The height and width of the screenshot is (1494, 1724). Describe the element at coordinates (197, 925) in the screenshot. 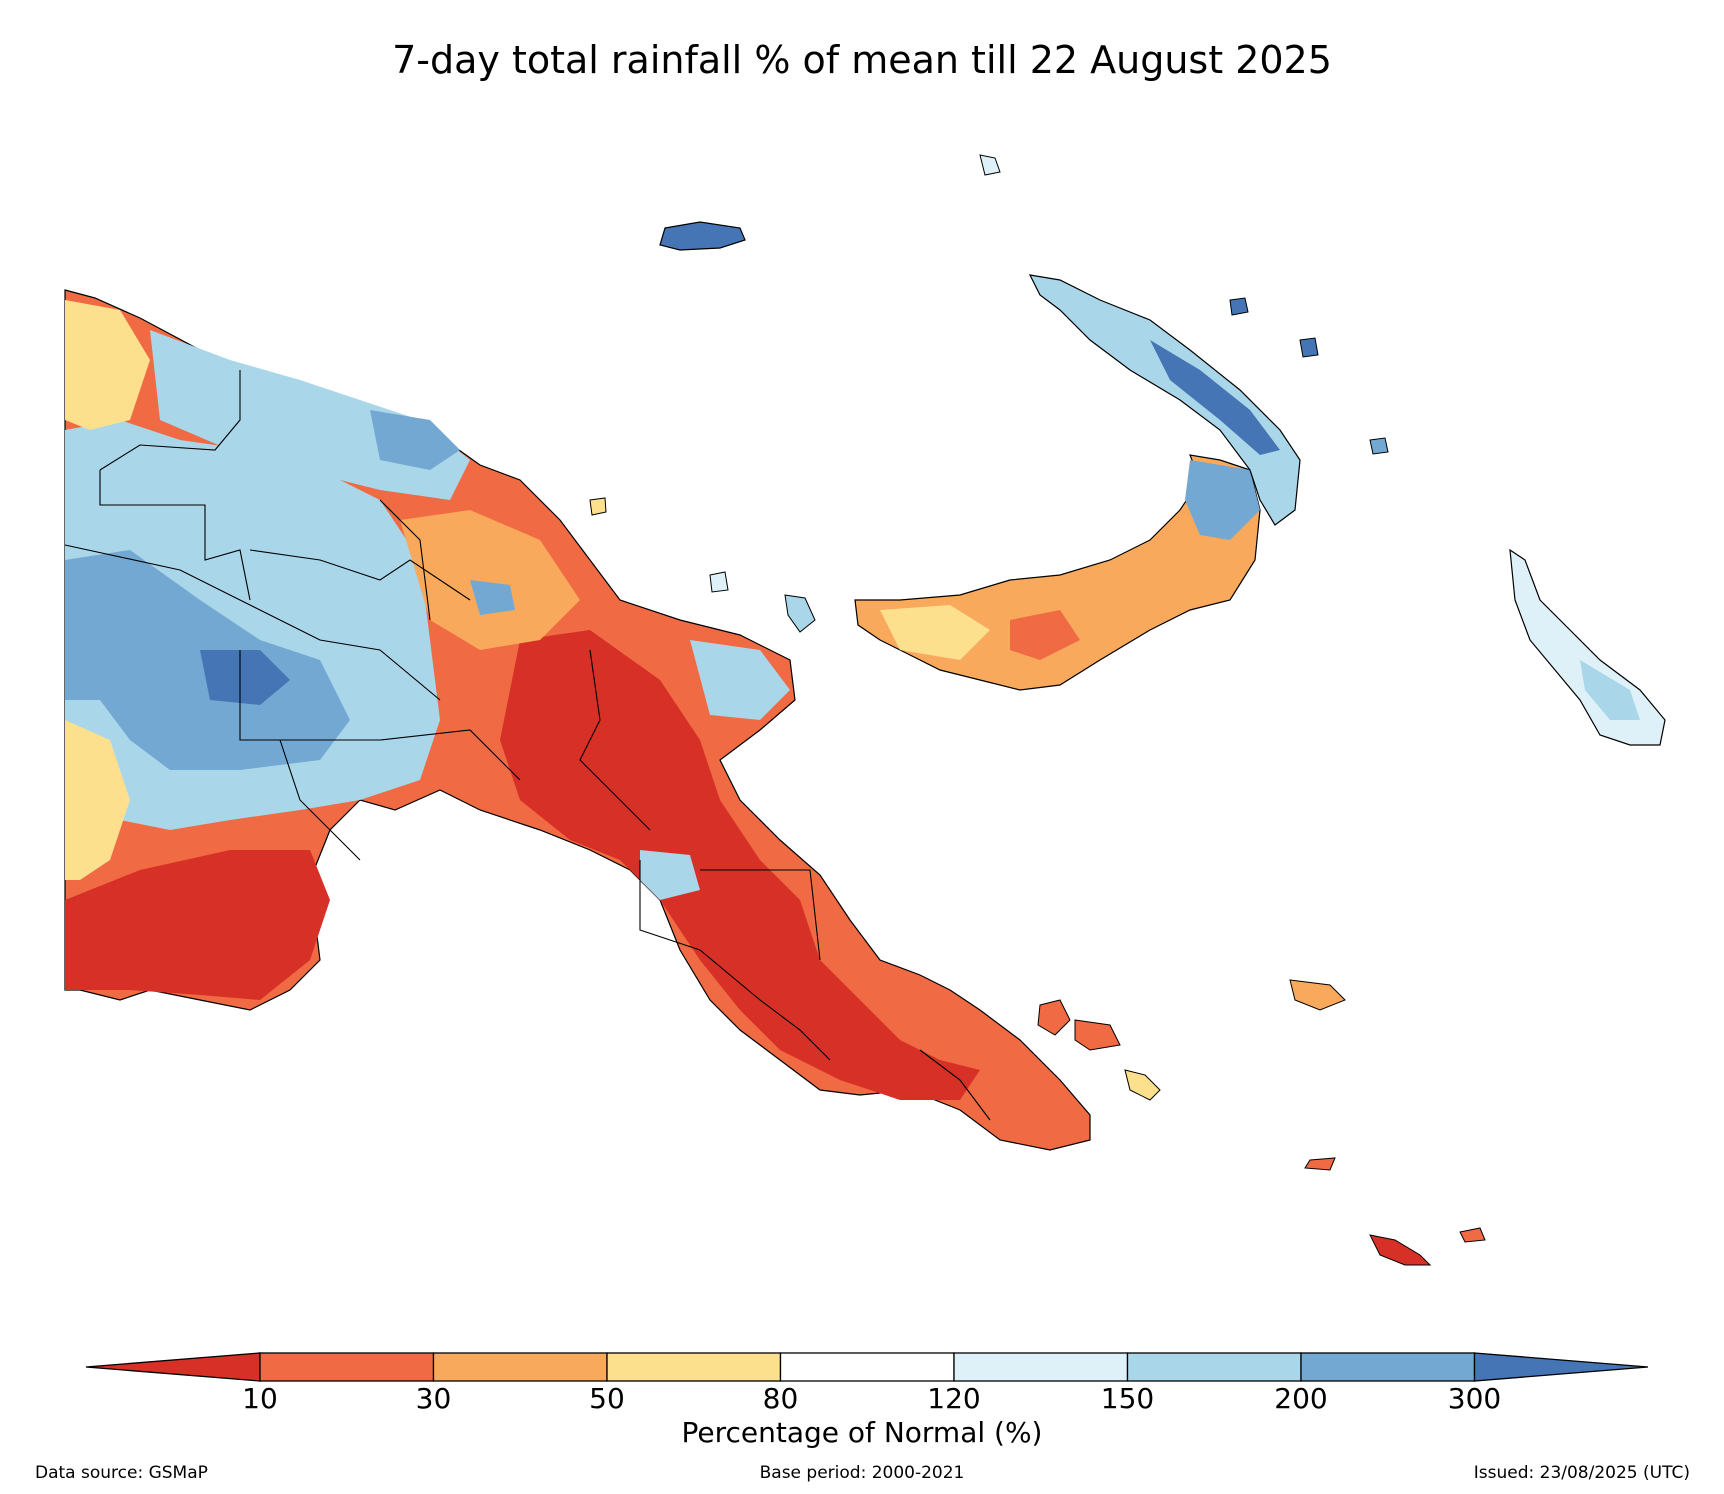

I see `dry-south-west` at that location.